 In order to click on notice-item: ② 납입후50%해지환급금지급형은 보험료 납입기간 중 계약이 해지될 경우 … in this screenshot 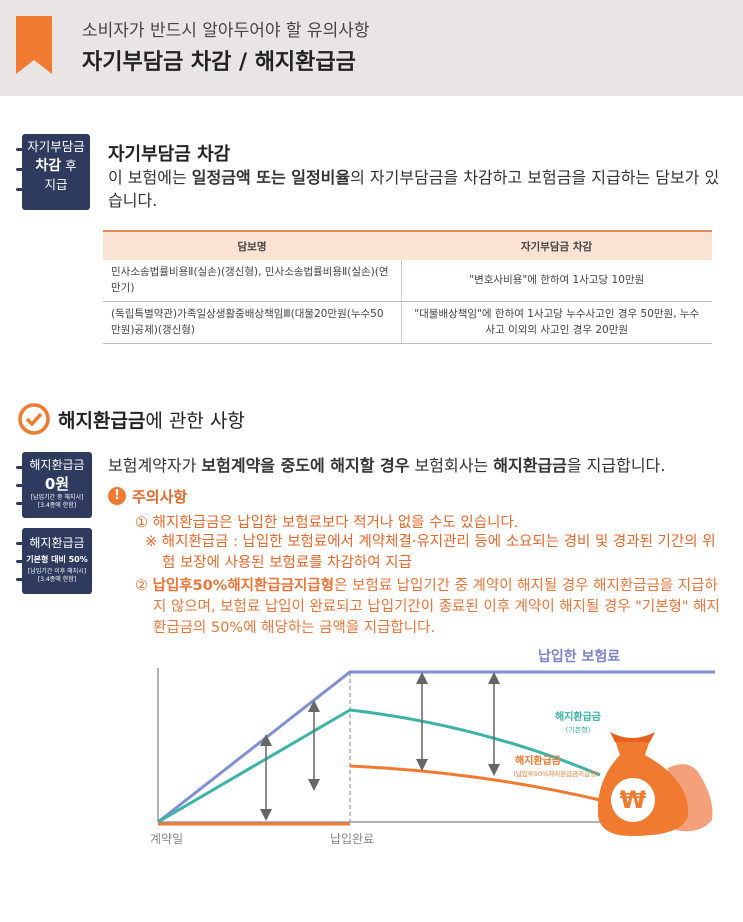, I will do `click(430, 607)`.